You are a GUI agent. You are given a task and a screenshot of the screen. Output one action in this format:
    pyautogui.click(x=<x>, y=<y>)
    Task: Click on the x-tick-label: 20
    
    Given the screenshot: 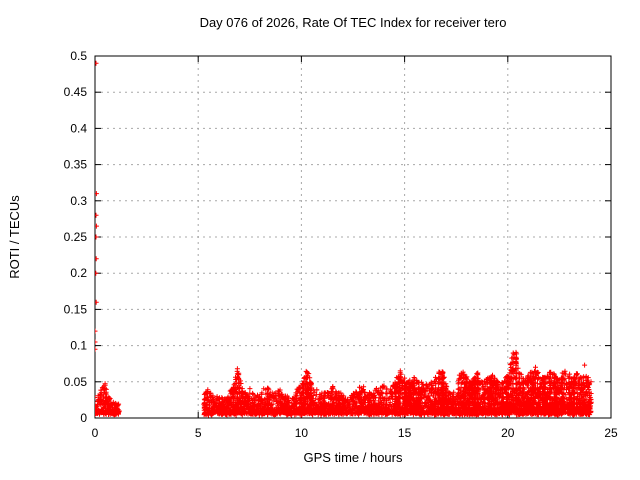 What is the action you would take?
    pyautogui.click(x=508, y=433)
    